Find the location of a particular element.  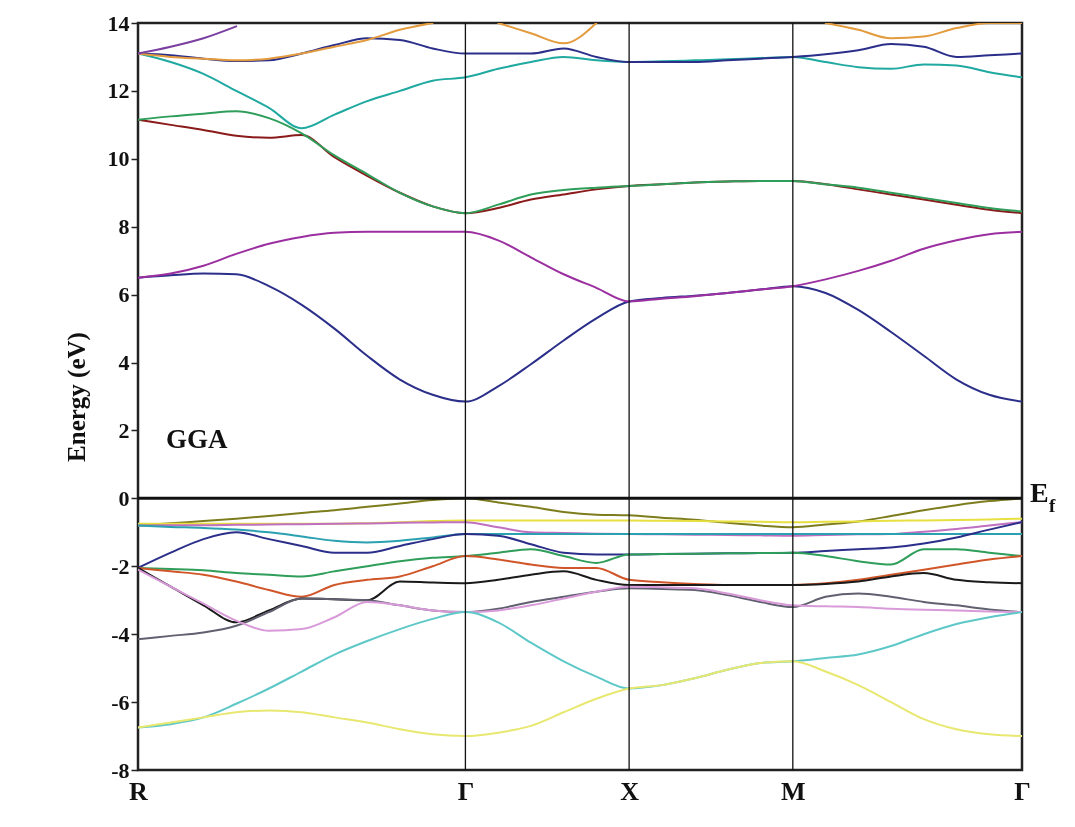

y-tick-label: 8 is located at coordinates (124, 227).